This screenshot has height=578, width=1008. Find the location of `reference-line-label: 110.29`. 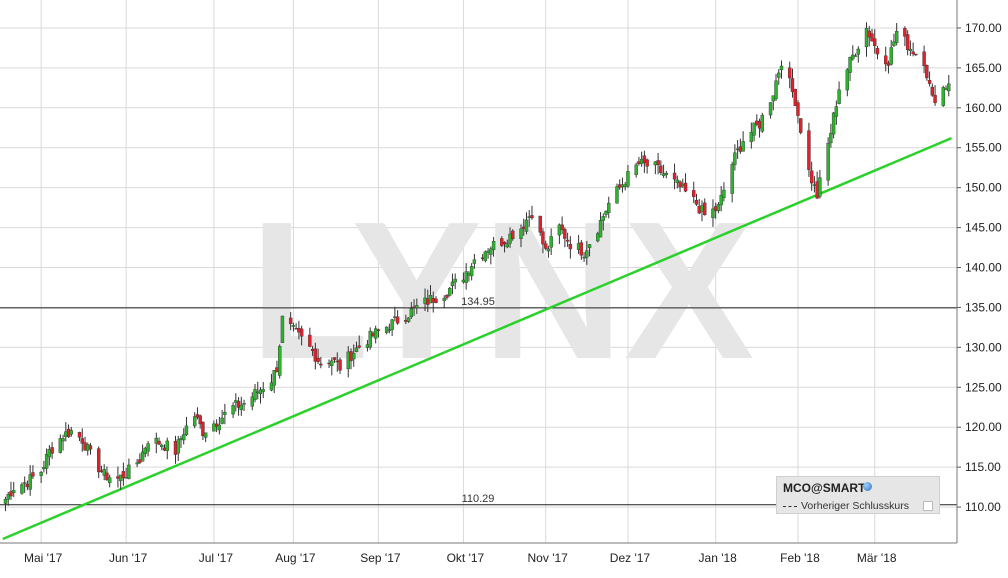

reference-line-label: 110.29 is located at coordinates (478, 499).